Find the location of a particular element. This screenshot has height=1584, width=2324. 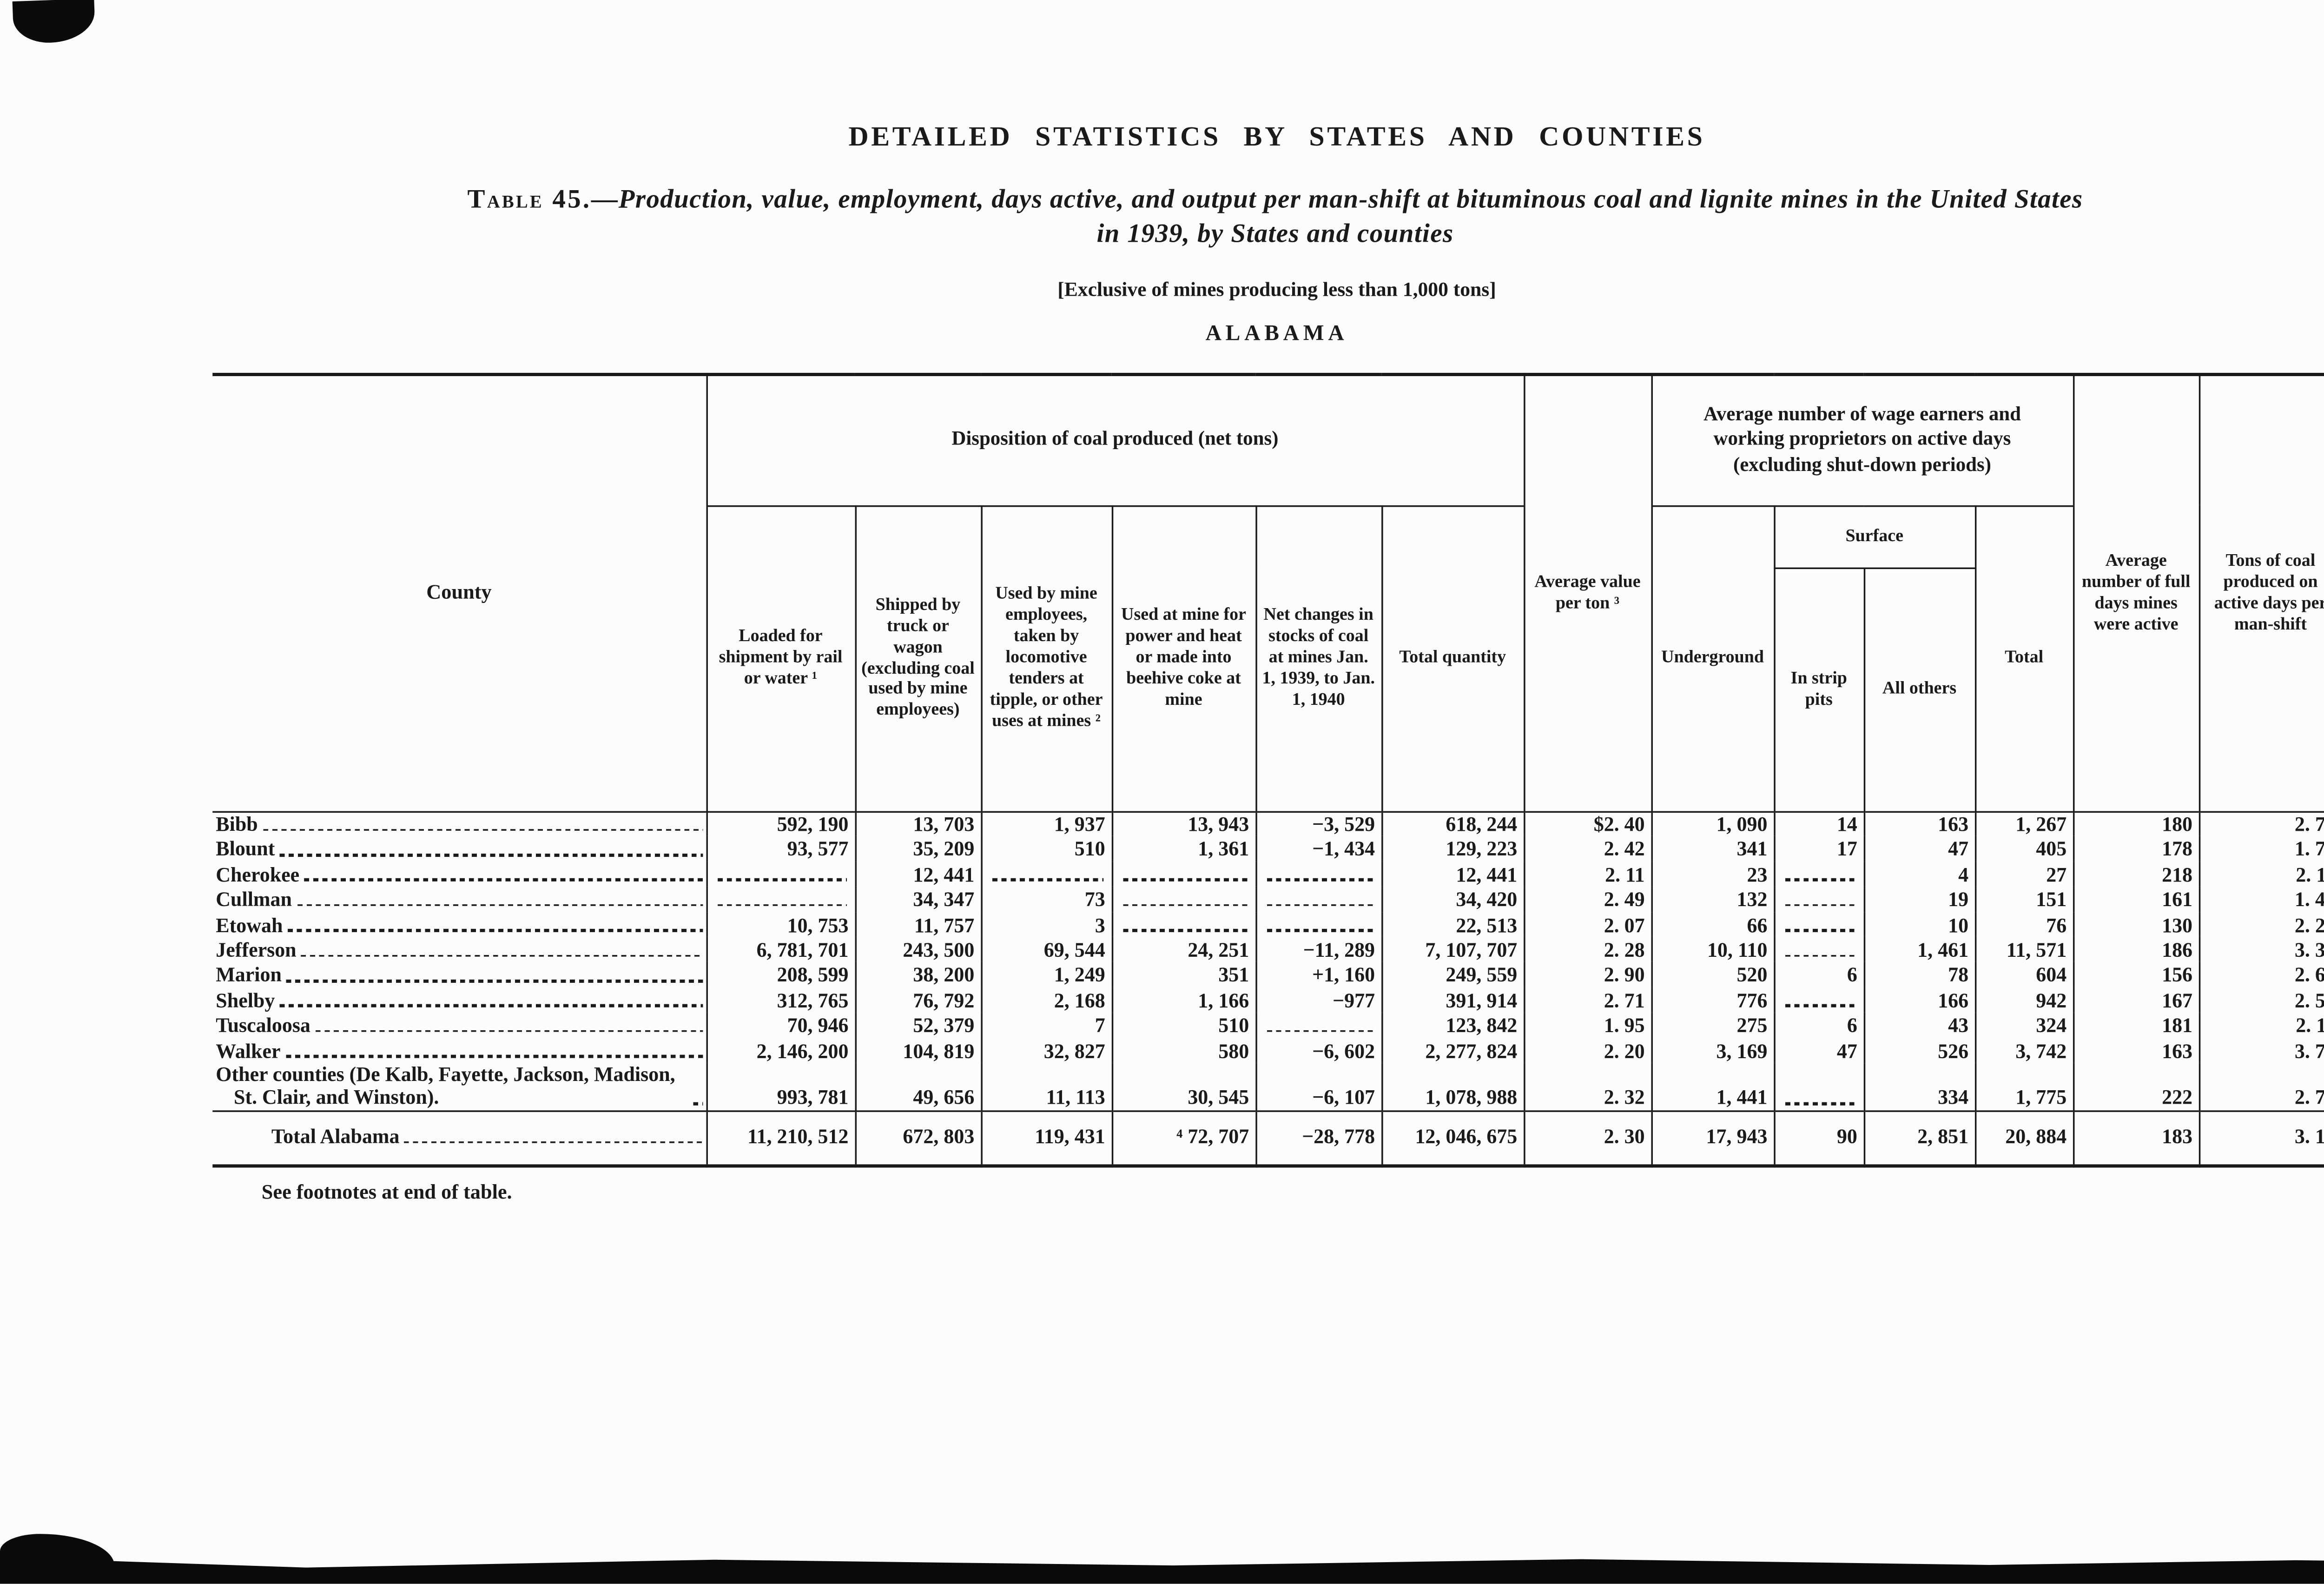

value-cell: 129, 223 is located at coordinates (1452, 849).